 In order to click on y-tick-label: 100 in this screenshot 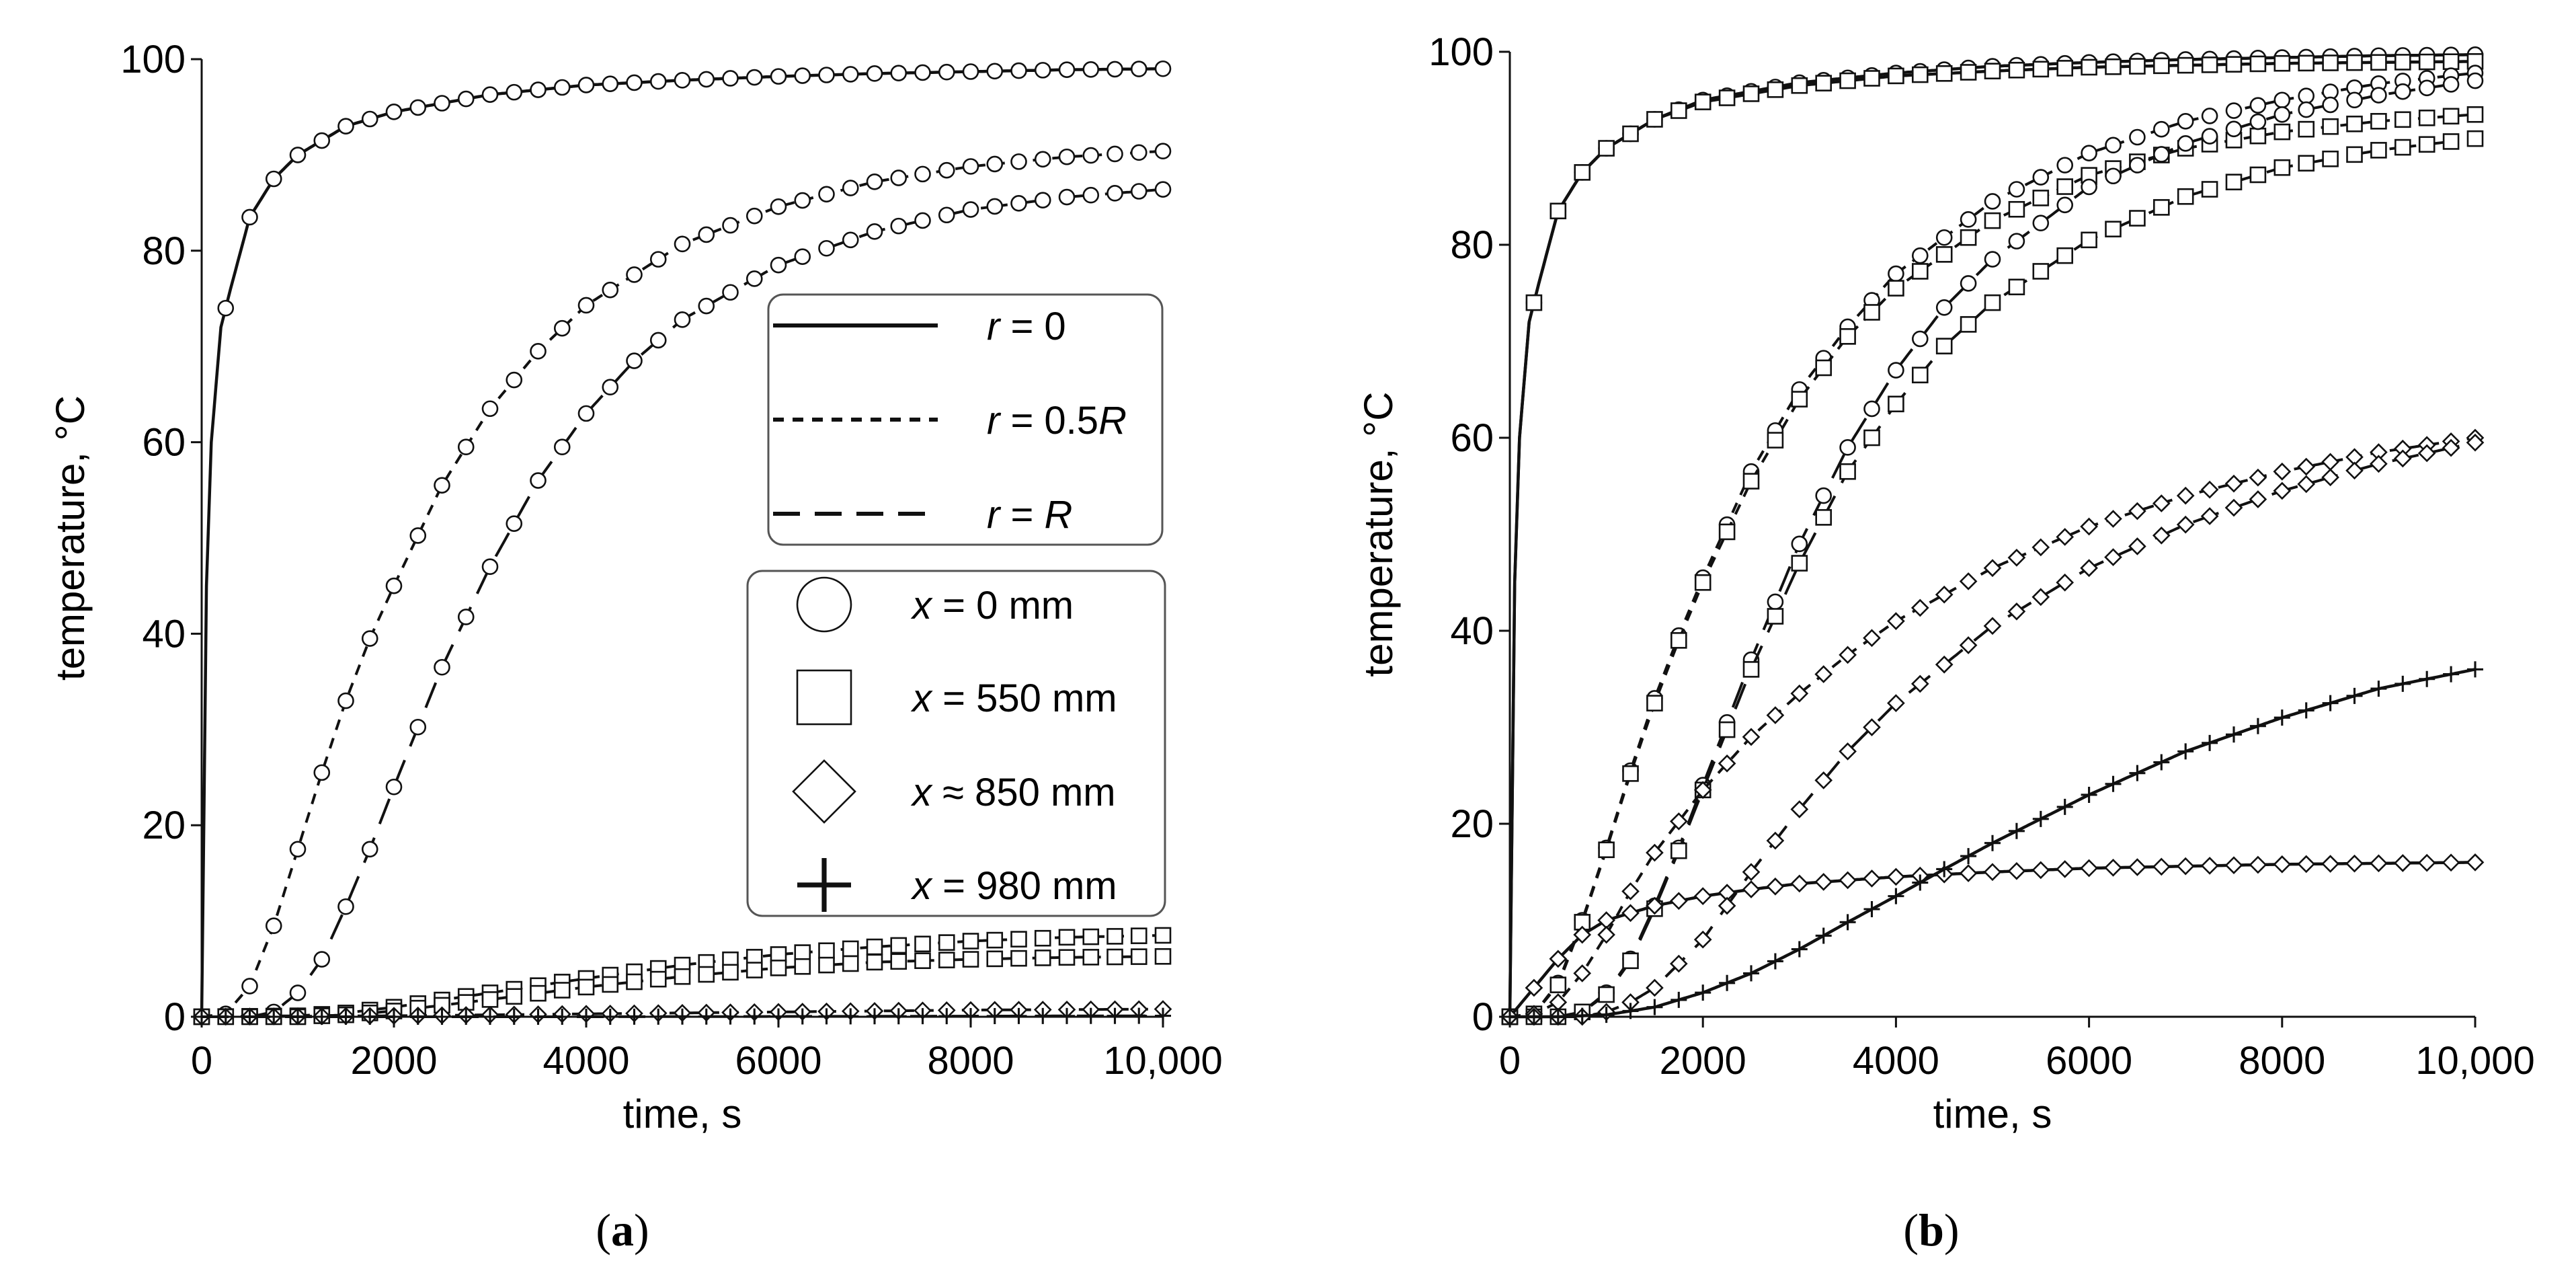, I will do `click(1461, 52)`.